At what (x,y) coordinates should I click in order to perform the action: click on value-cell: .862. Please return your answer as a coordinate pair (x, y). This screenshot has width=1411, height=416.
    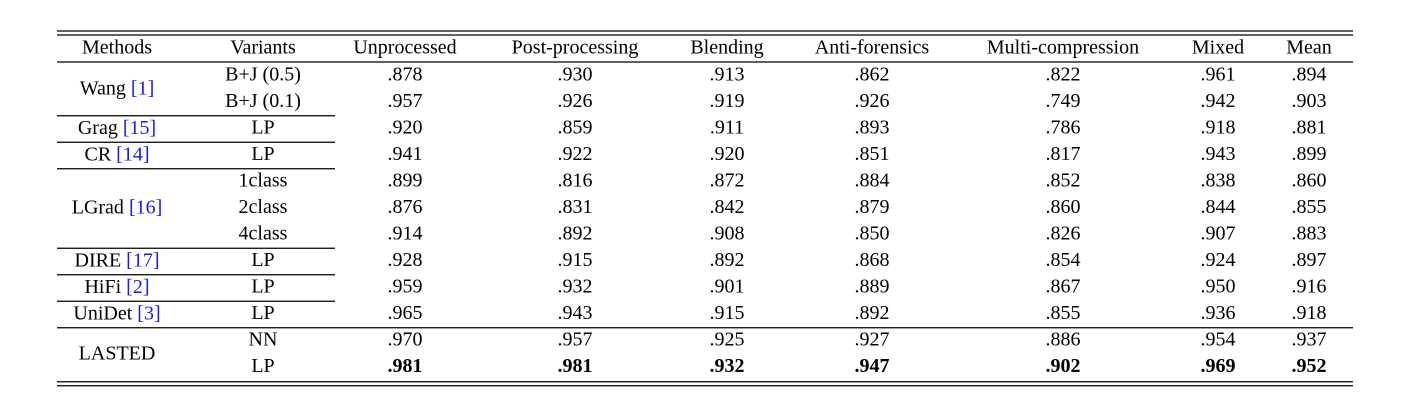
    Looking at the image, I should click on (872, 75).